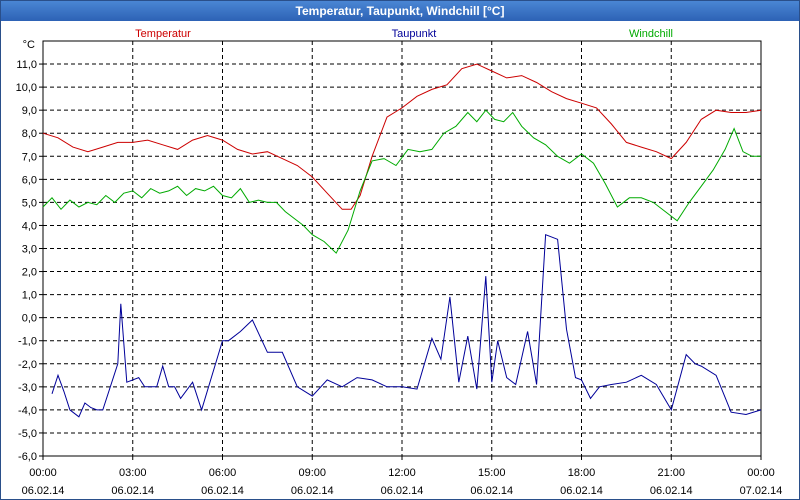 The height and width of the screenshot is (500, 800). What do you see at coordinates (26, 65) in the screenshot?
I see `y-tick-label: 11,0` at bounding box center [26, 65].